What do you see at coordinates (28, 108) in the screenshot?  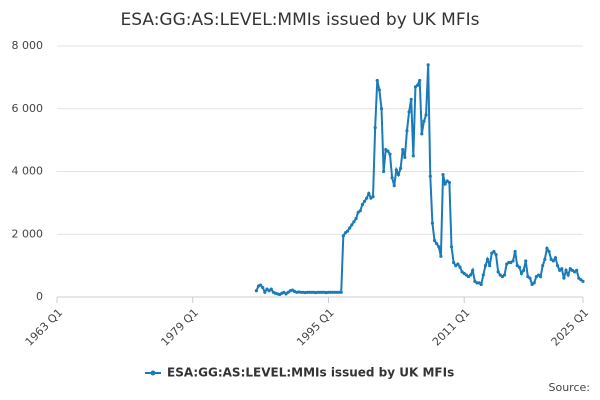 I see `y-tick-label: 6 000` at bounding box center [28, 108].